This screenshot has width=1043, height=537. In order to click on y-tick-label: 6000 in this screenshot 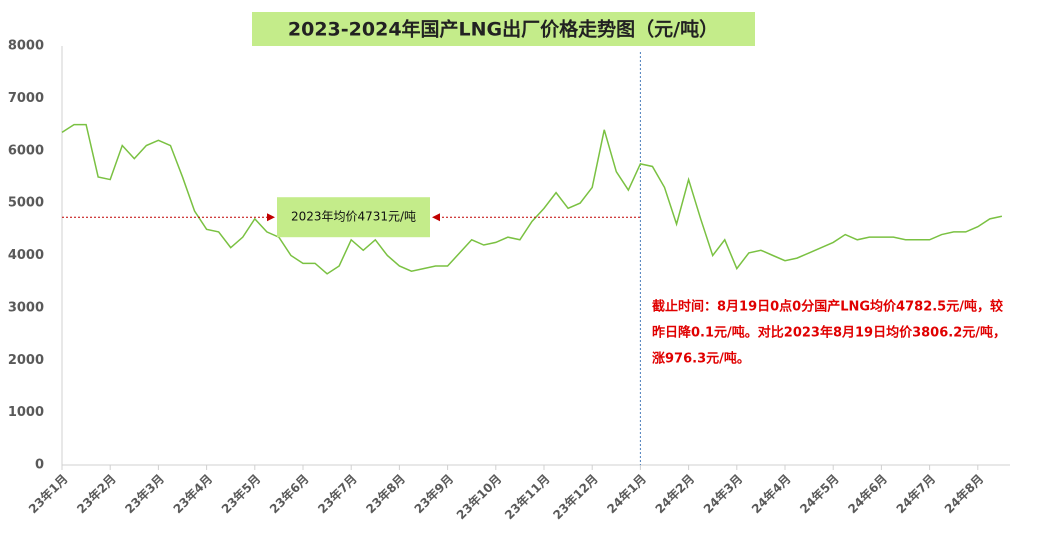, I will do `click(26, 150)`.